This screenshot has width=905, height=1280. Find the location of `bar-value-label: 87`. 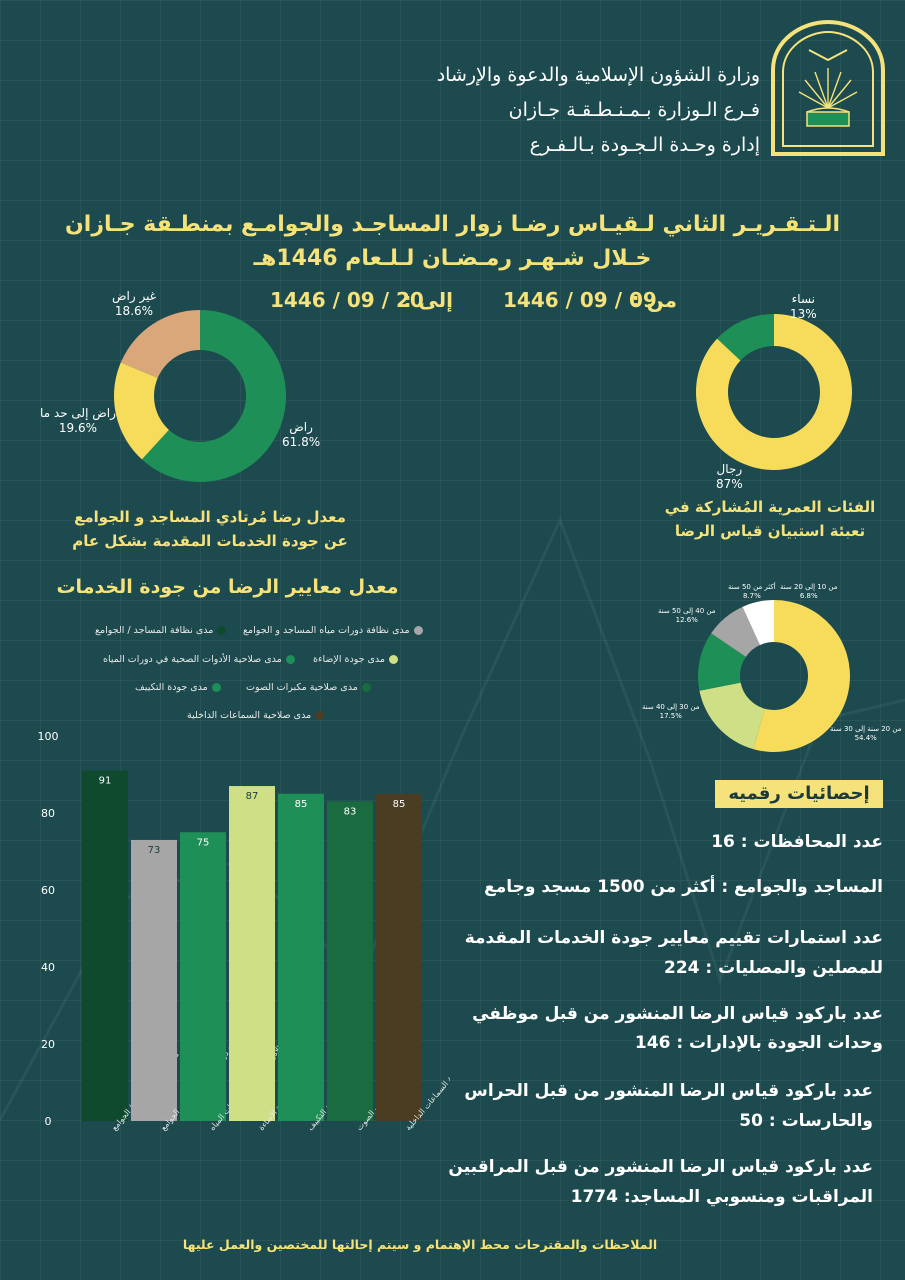

bar-value-label: 87 is located at coordinates (252, 796).